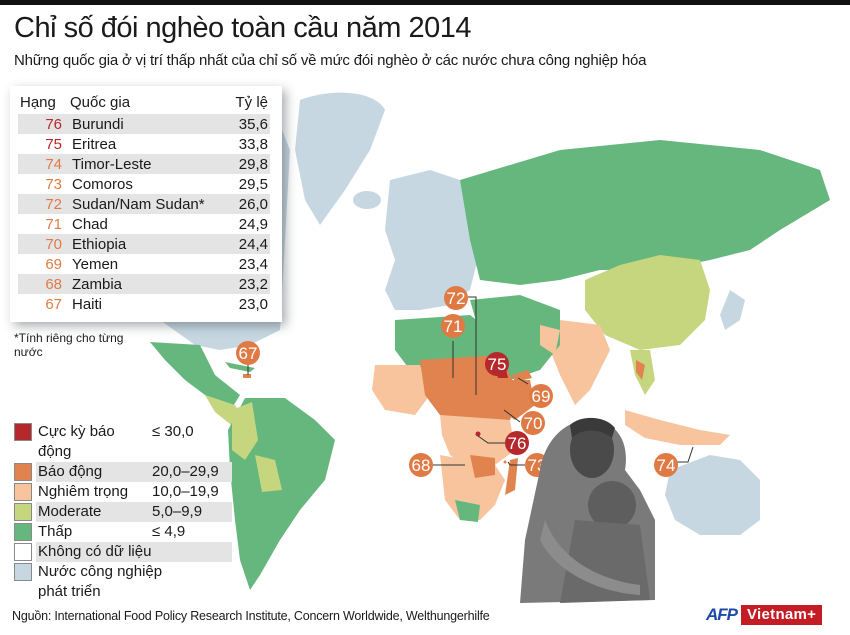  I want to click on row-country: Ethiopia, so click(99, 244).